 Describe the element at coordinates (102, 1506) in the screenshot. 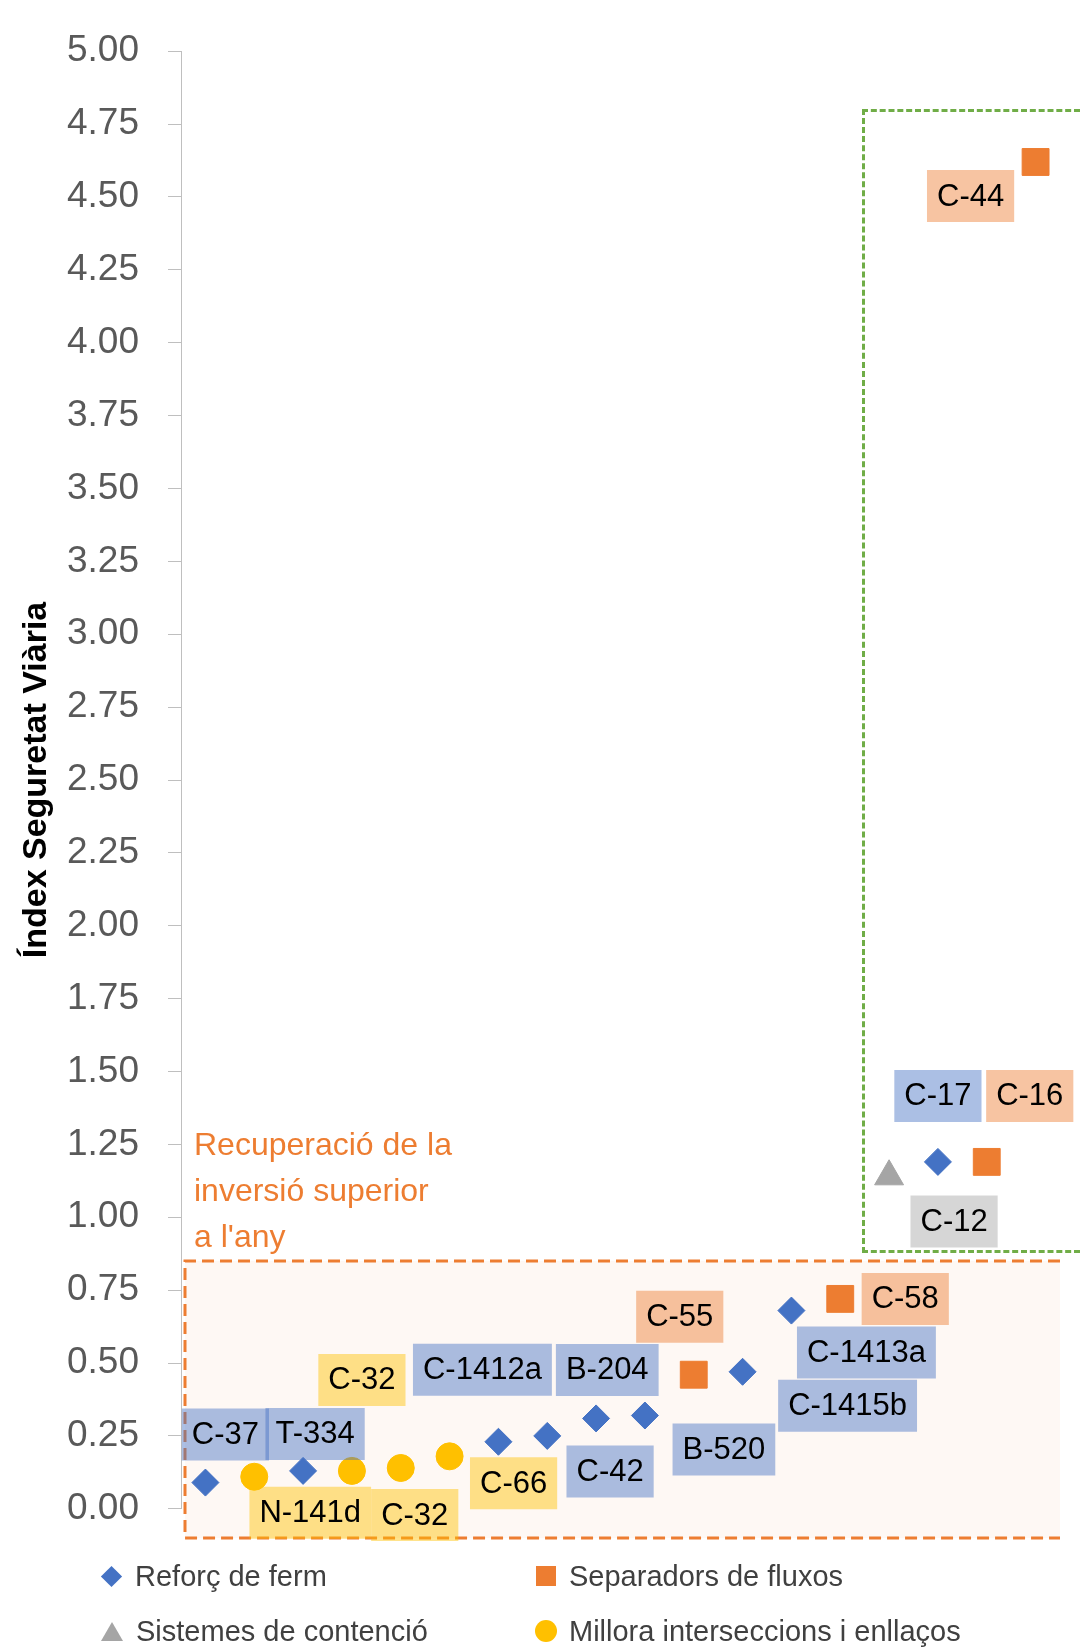

I see `y-tick-label: 0.00` at that location.